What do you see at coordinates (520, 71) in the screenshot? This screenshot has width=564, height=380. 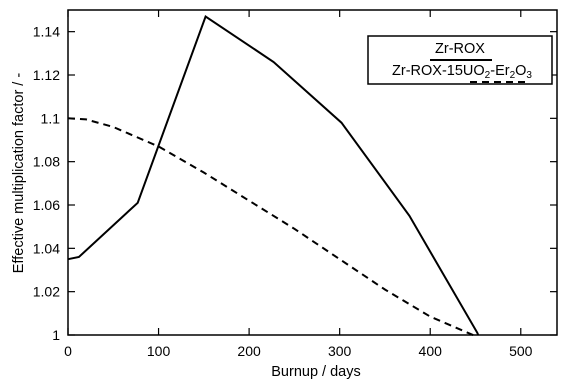 I see `legend-label-part-3: O` at bounding box center [520, 71].